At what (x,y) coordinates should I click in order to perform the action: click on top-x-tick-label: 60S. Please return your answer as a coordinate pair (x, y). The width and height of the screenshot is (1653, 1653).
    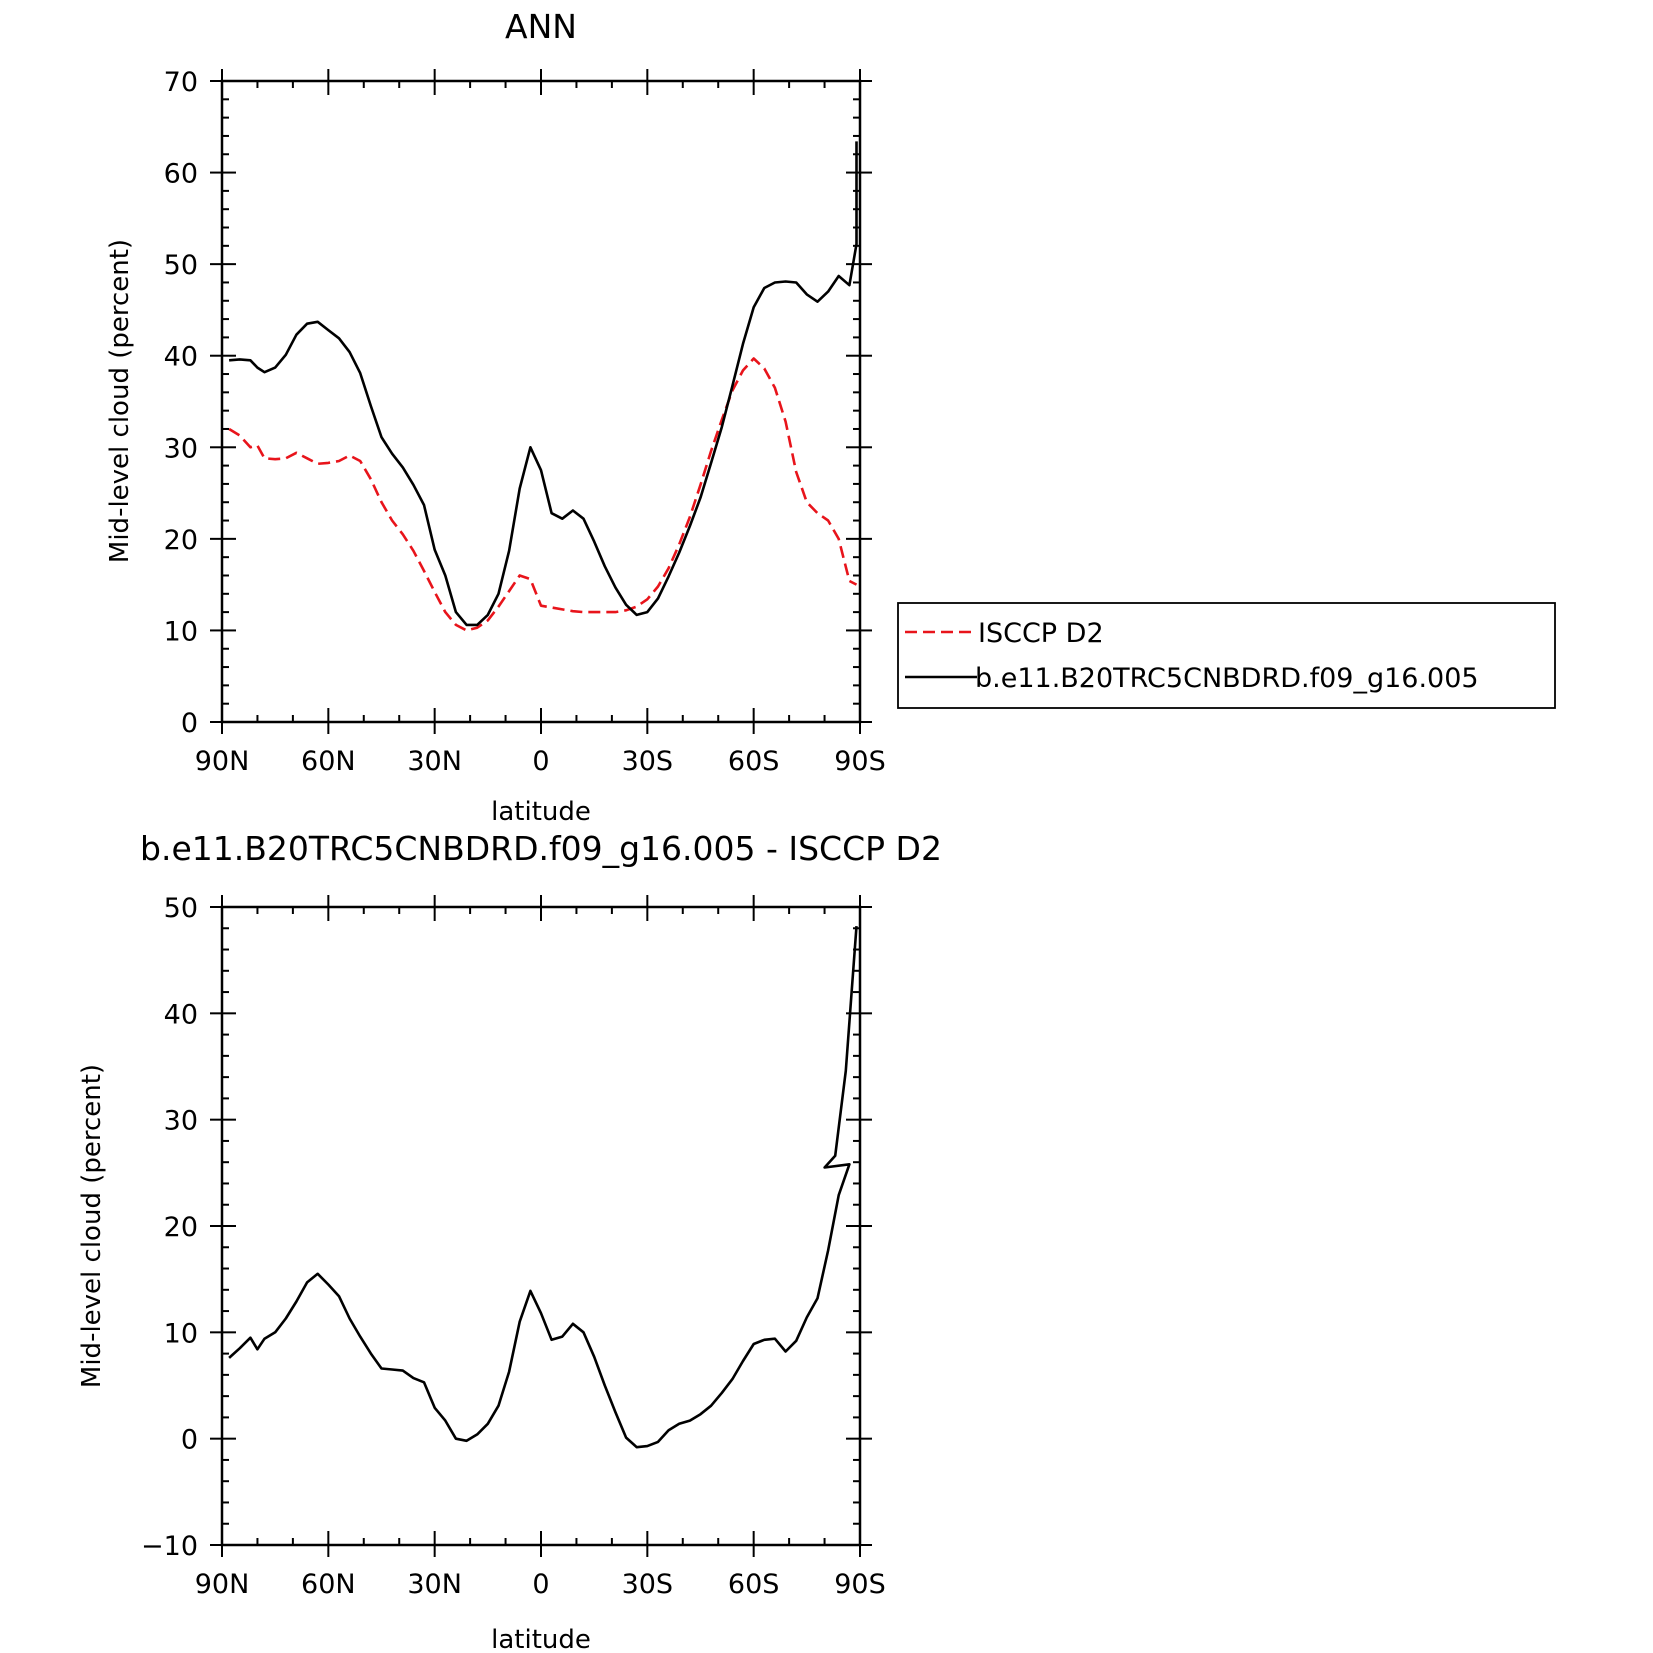
    Looking at the image, I should click on (754, 761).